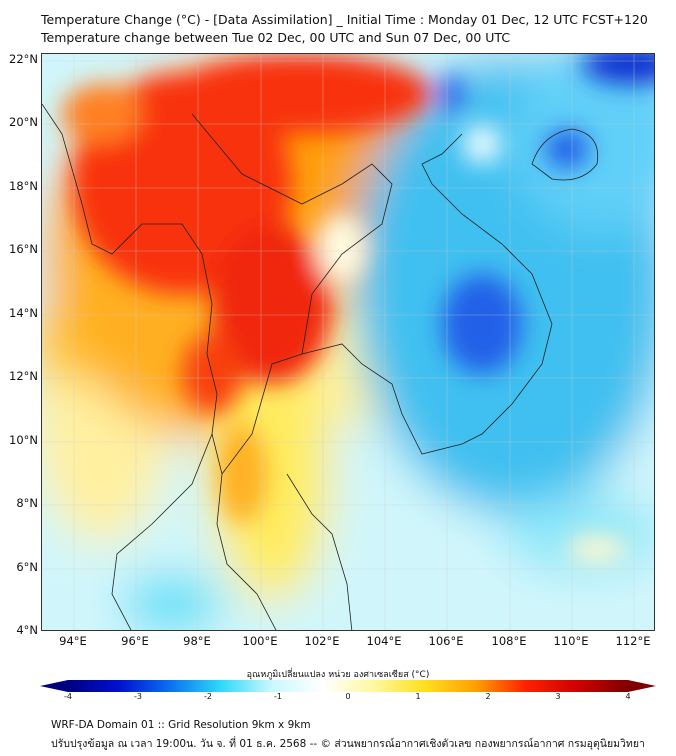 Image resolution: width=676 pixels, height=756 pixels. I want to click on colorbar-min-arrow, so click(54, 686).